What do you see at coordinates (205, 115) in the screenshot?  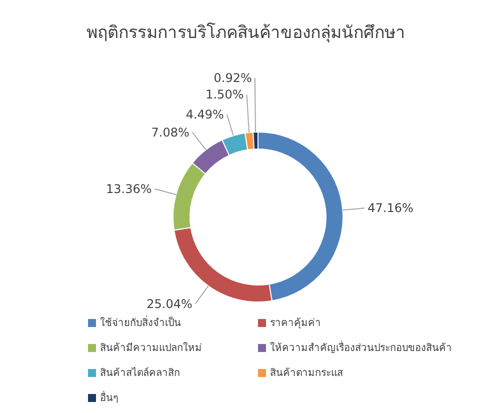 I see `data-label: 4.49%` at bounding box center [205, 115].